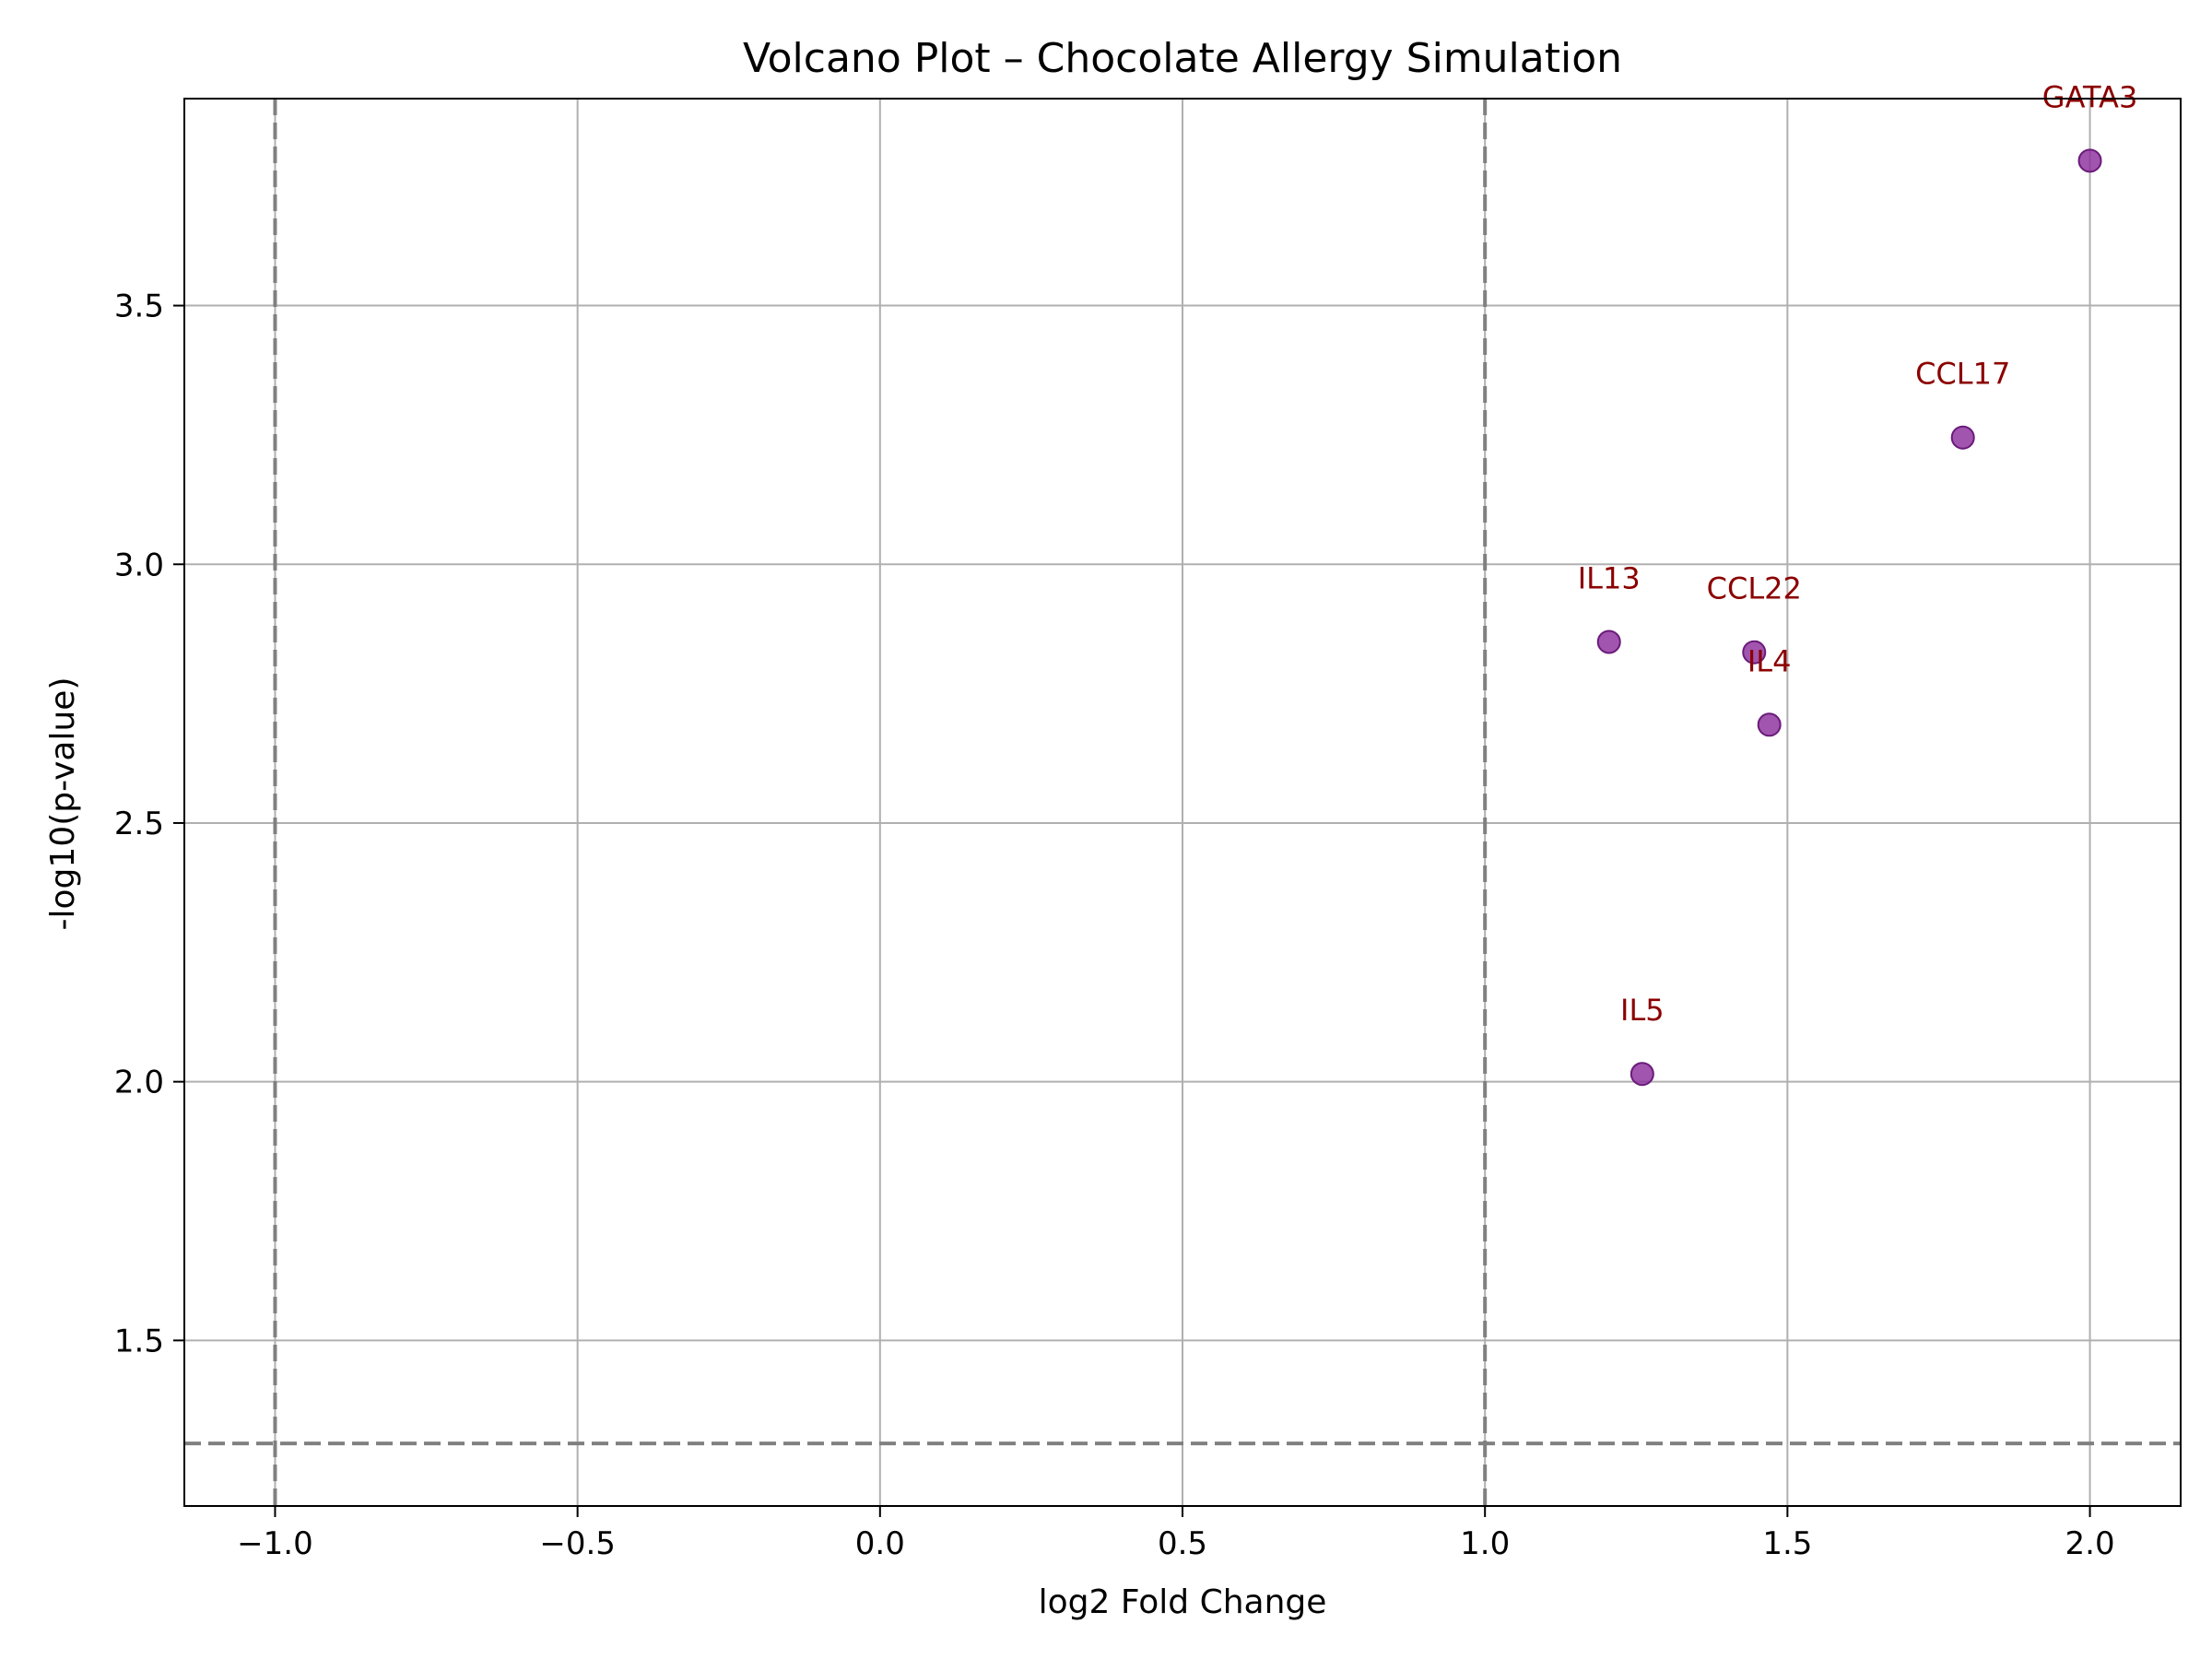 This screenshot has width=2212, height=1659. I want to click on x-axis-label: log2 Fold Change, so click(1183, 1602).